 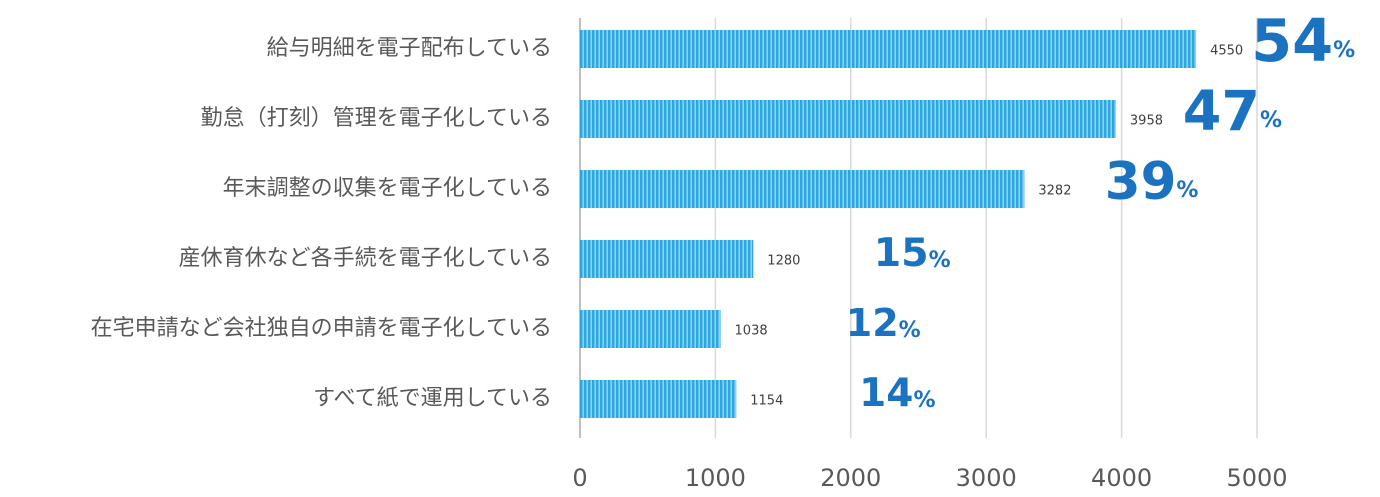 What do you see at coordinates (1256, 478) in the screenshot?
I see `x-tick-label: 5000` at bounding box center [1256, 478].